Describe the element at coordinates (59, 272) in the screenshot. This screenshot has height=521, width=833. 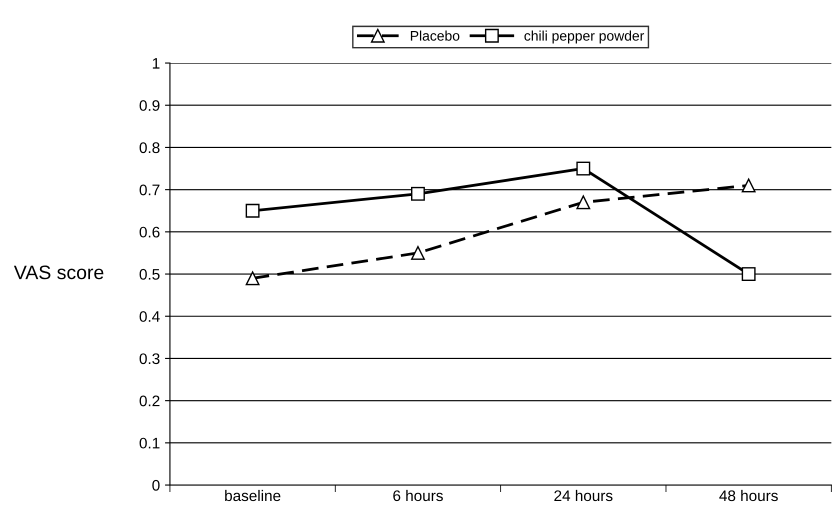
I see `y-axis-title: VAS score` at that location.